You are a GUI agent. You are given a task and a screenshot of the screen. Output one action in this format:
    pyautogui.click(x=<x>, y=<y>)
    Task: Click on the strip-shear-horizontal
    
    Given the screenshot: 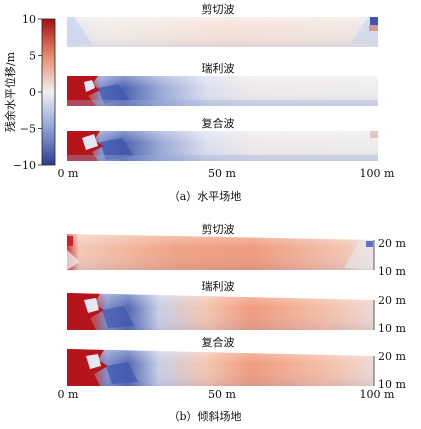 What is the action you would take?
    pyautogui.click(x=222, y=32)
    